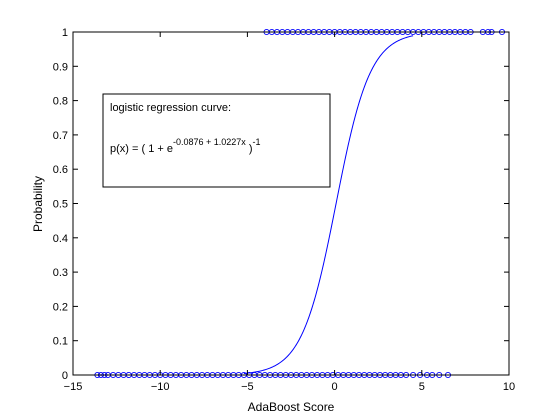 Image resolution: width=560 pixels, height=420 pixels. I want to click on y-axis-label: Probability, so click(38, 204).